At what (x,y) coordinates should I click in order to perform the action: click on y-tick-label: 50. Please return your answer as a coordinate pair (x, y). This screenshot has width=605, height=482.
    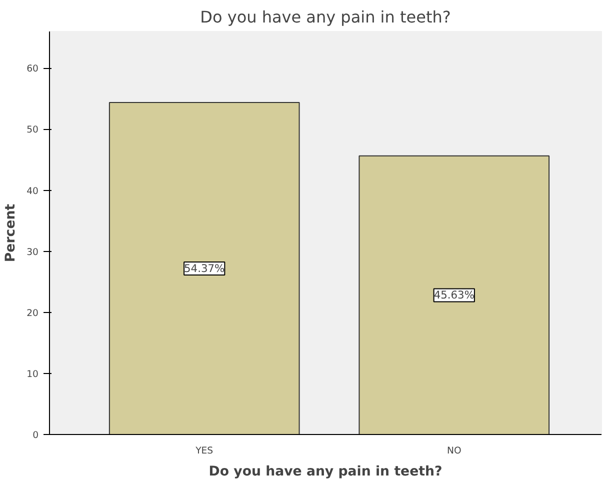
    Looking at the image, I should click on (32, 130).